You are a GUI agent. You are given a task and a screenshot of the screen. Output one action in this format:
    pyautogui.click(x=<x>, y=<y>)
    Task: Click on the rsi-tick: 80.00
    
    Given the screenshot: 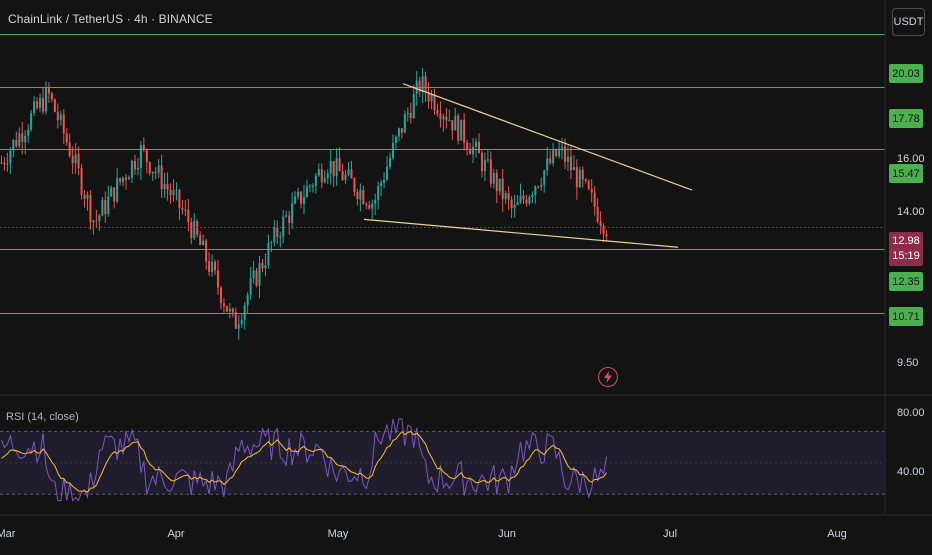 What is the action you would take?
    pyautogui.click(x=911, y=413)
    